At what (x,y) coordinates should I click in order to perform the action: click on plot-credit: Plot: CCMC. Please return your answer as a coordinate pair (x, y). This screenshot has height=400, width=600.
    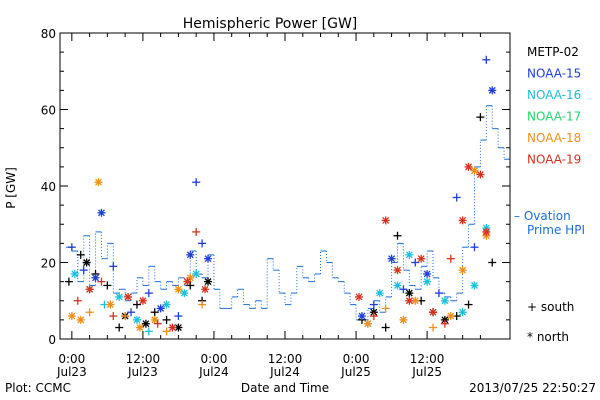
    Looking at the image, I should click on (38, 388).